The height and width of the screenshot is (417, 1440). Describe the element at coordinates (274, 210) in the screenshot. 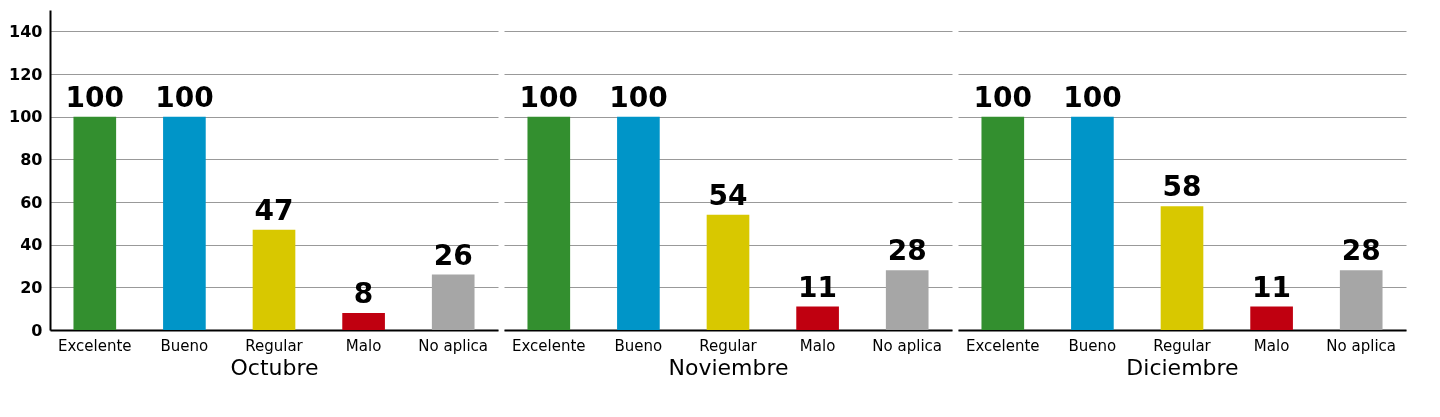

I see `data-label: 47` at that location.